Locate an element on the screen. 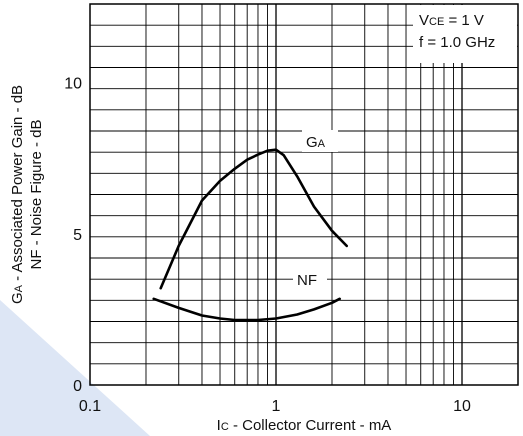  nf-label-bg is located at coordinates (310, 279).